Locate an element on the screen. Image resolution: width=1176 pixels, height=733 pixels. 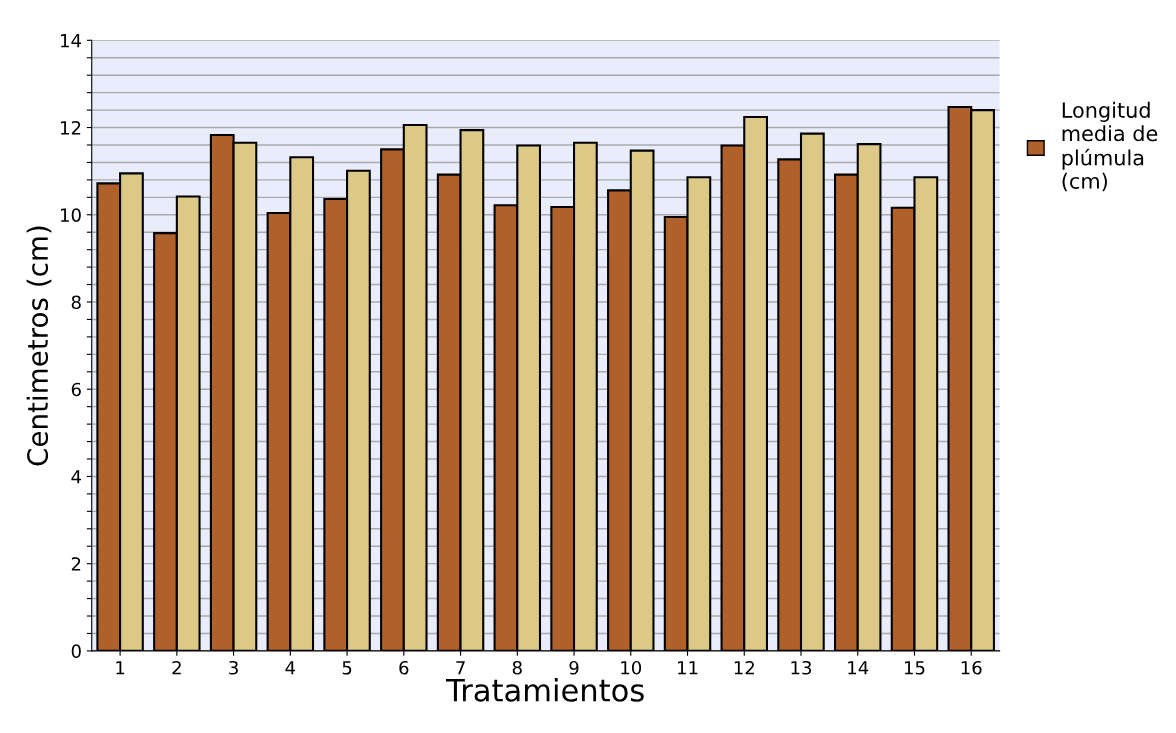
x-tick-label: 6 is located at coordinates (404, 667).